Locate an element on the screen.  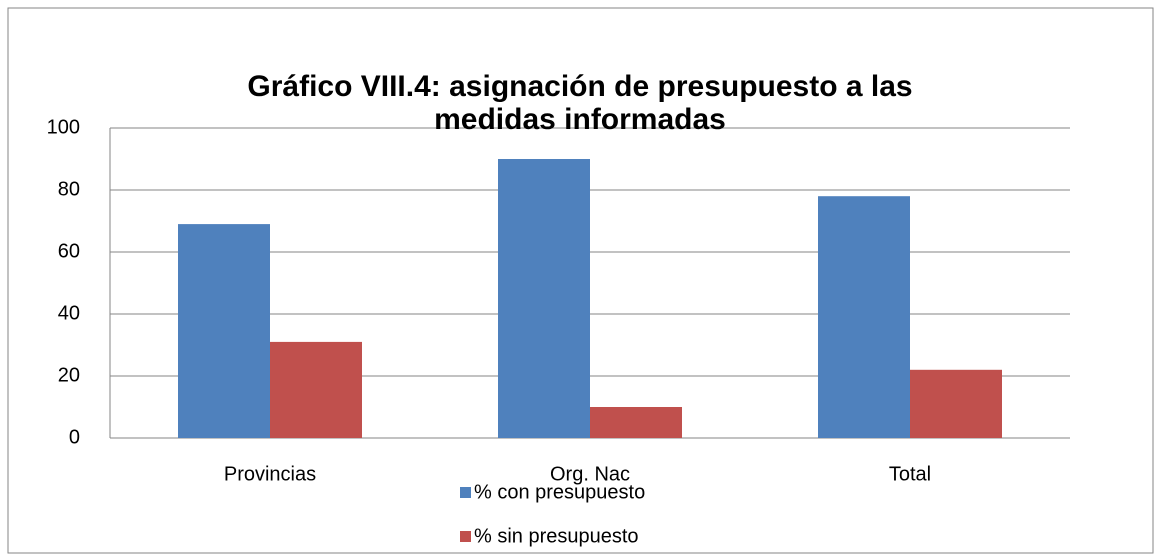
x-tick-label: Total is located at coordinates (910, 474).